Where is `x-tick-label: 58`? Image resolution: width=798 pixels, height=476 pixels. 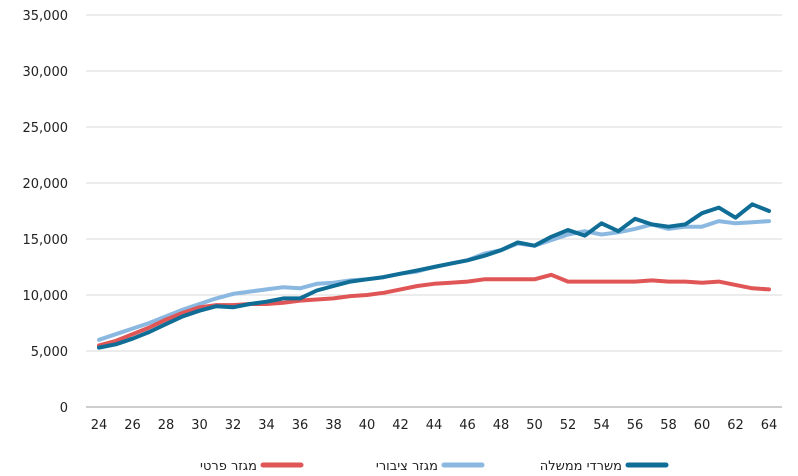 x-tick-label: 58 is located at coordinates (668, 425).